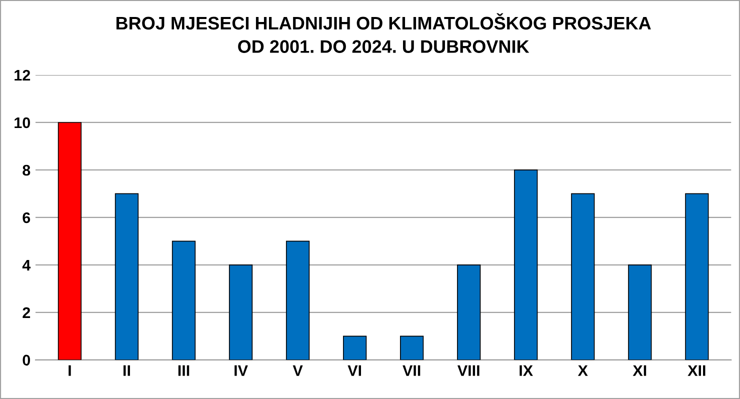  I want to click on y-tick-label: 2, so click(26, 312).